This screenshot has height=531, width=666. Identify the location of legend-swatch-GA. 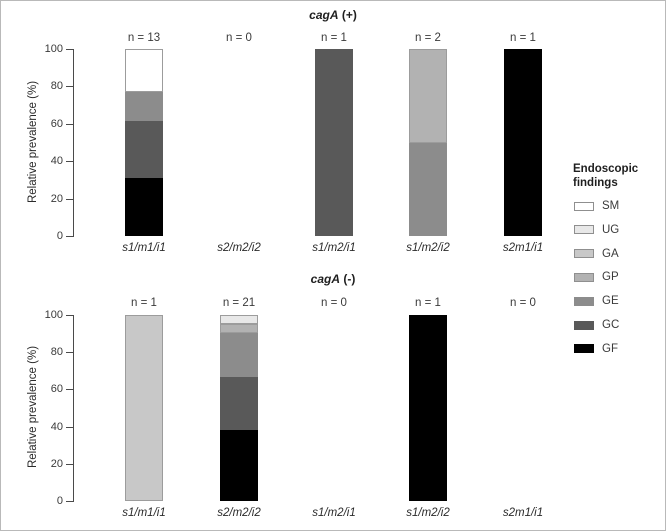
(584, 254).